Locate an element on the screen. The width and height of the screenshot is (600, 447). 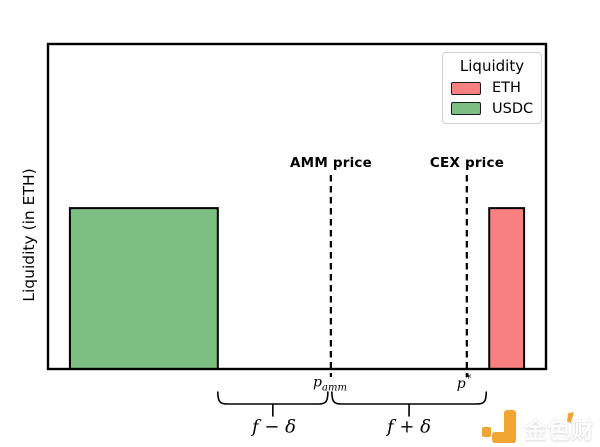
legend-title: Liquidity is located at coordinates (492, 66).